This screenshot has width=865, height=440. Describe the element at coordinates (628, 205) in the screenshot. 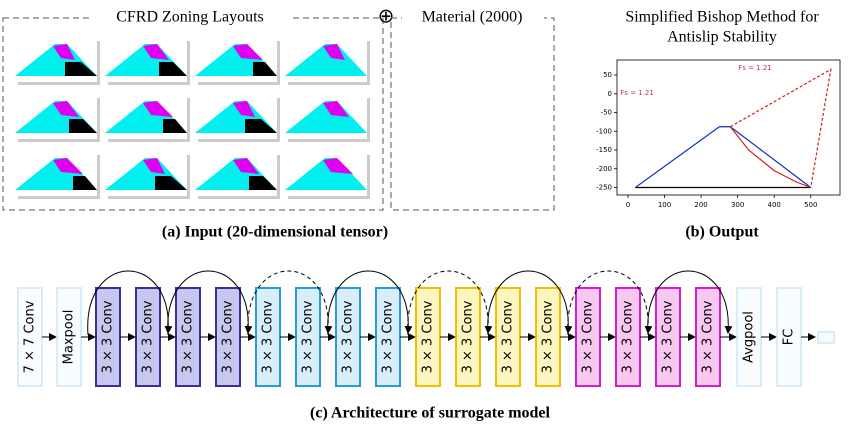

I see `x-tick-label: 0` at that location.